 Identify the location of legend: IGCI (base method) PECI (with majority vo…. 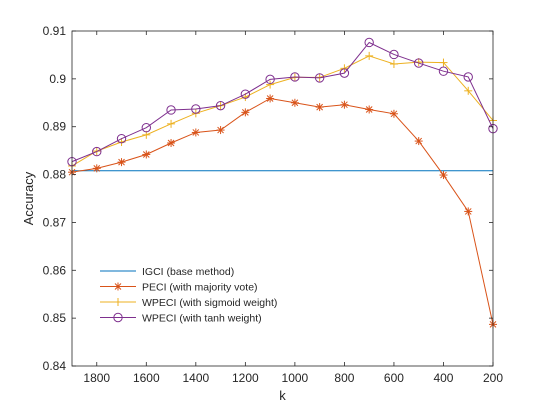
(188, 295).